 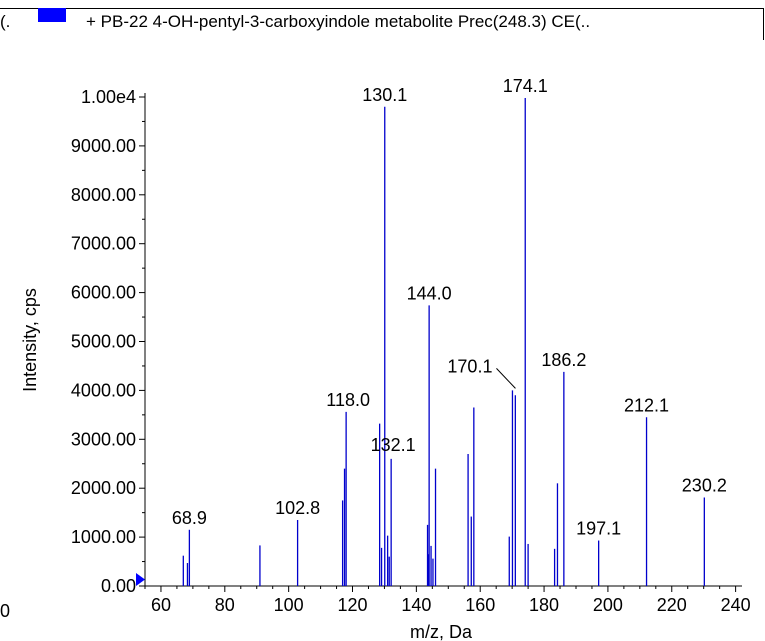 What do you see at coordinates (598, 529) in the screenshot?
I see `peak-label: 197.1` at bounding box center [598, 529].